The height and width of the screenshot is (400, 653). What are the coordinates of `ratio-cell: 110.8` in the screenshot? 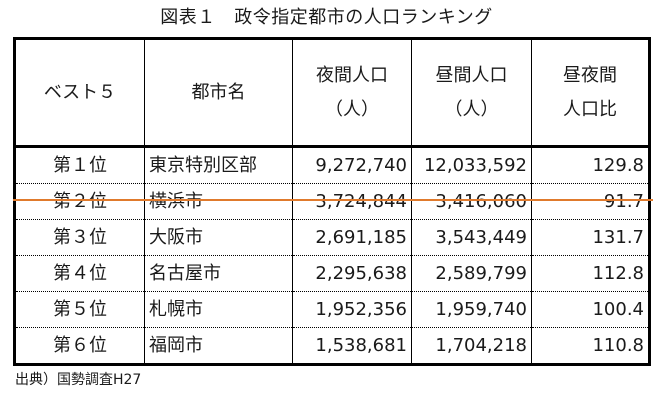 It's located at (590, 346).